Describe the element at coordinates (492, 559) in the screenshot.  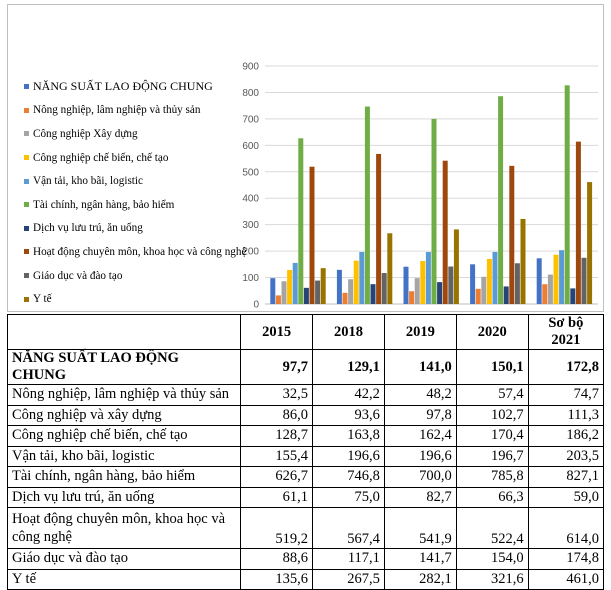
I see `table-cell: 154,0` at that location.